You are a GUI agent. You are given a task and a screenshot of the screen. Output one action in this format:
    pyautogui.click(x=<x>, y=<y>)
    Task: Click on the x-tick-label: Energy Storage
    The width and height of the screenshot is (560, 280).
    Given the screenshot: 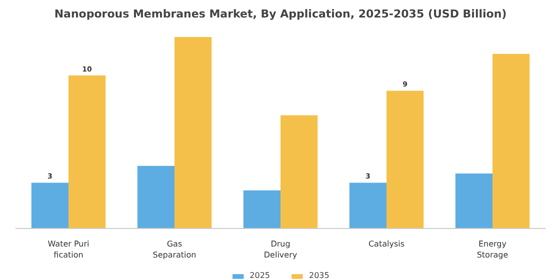 What is the action you would take?
    pyautogui.click(x=492, y=250)
    